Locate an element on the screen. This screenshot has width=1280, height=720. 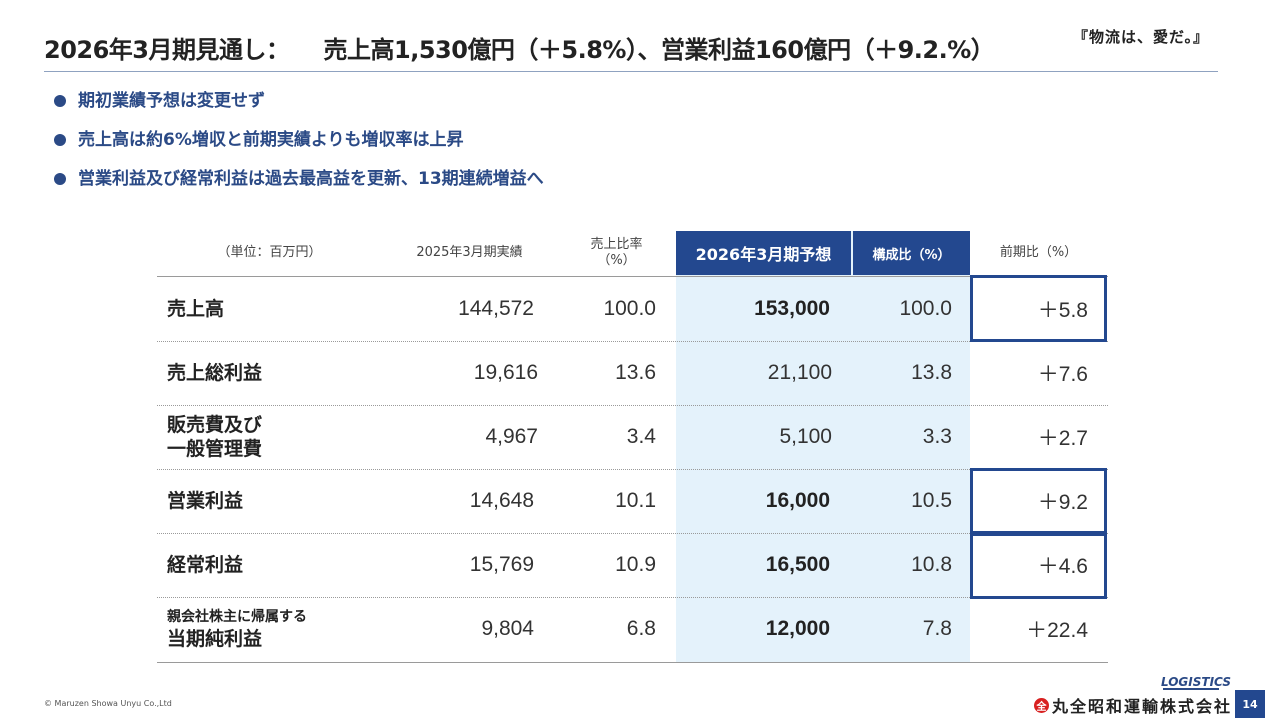
cell-prev: 15,769 is located at coordinates (501, 564).